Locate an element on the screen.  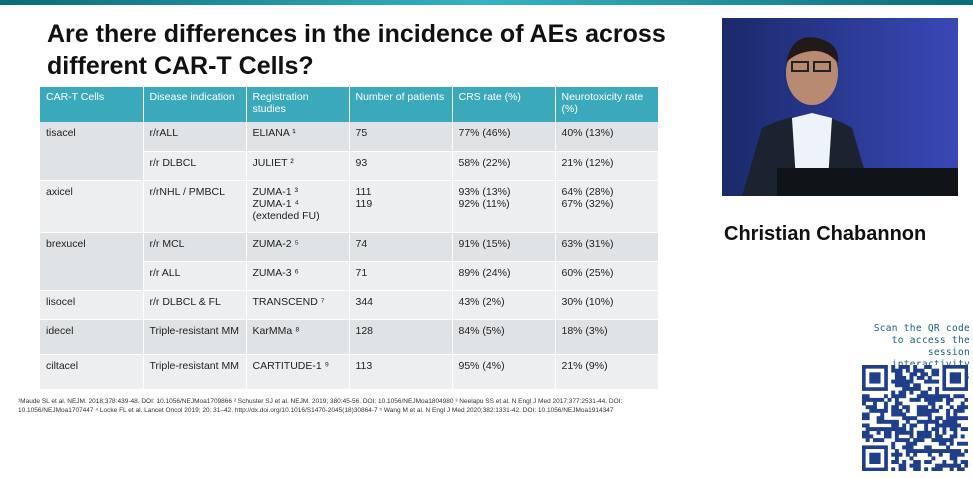
table-cell: 91% (15%) is located at coordinates (504, 247).